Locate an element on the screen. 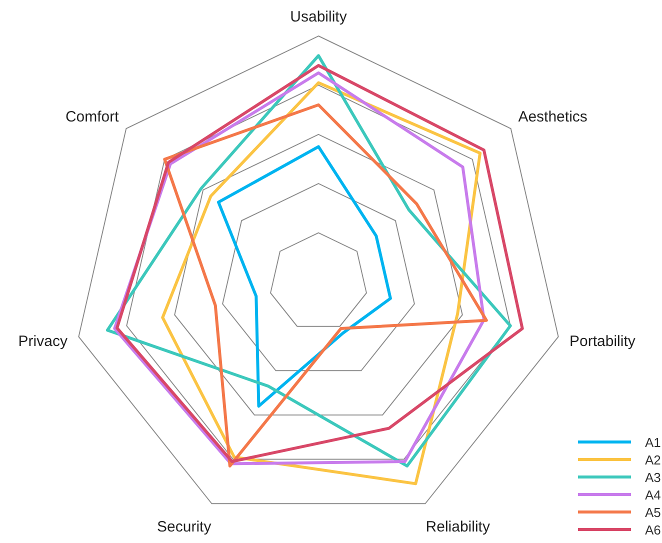 This screenshot has height=543, width=662. spoke-label: Privacy is located at coordinates (43, 341).